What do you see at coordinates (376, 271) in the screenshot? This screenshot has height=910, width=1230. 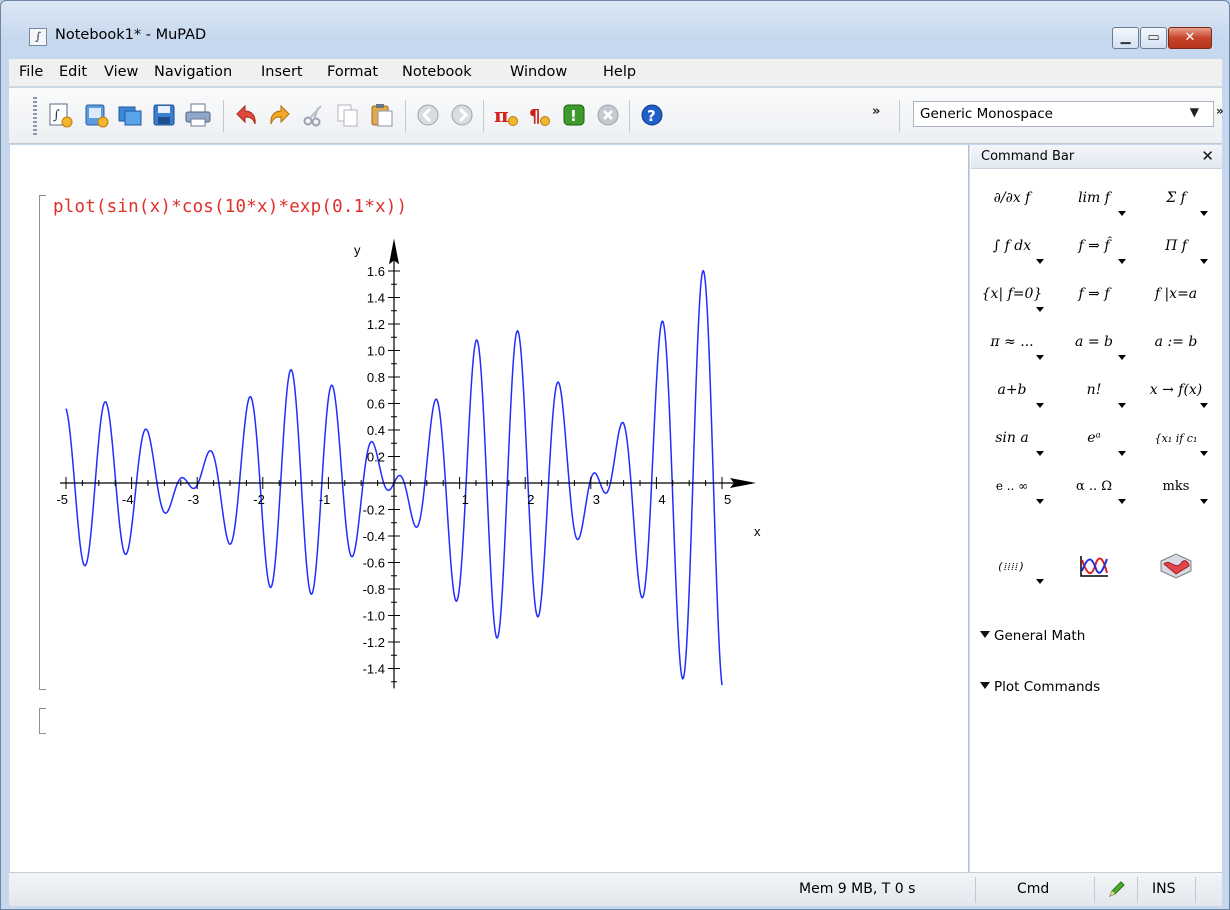 I see `y-tick-label: 1.6` at bounding box center [376, 271].